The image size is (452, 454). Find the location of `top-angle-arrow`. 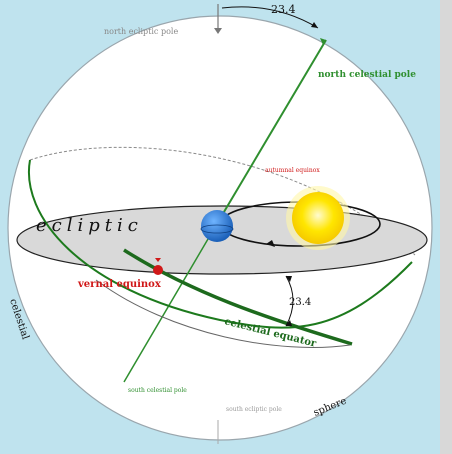

top-angle-arrow is located at coordinates (314, 25).